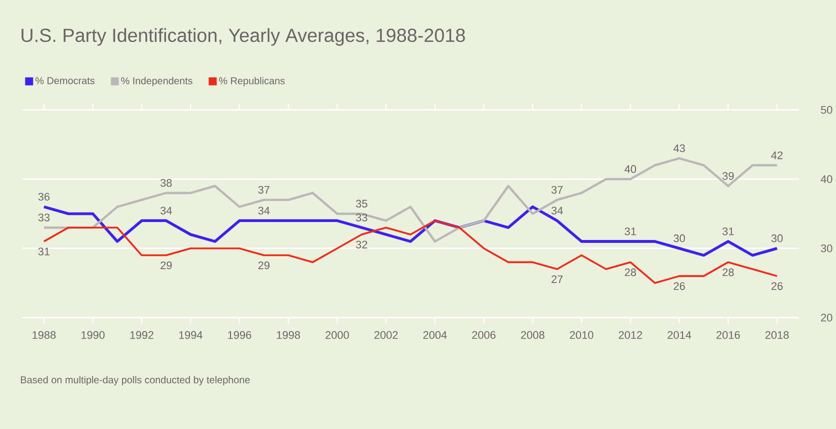 This screenshot has height=429, width=836. Describe the element at coordinates (93, 334) in the screenshot. I see `x-tick-label: 1990` at that location.